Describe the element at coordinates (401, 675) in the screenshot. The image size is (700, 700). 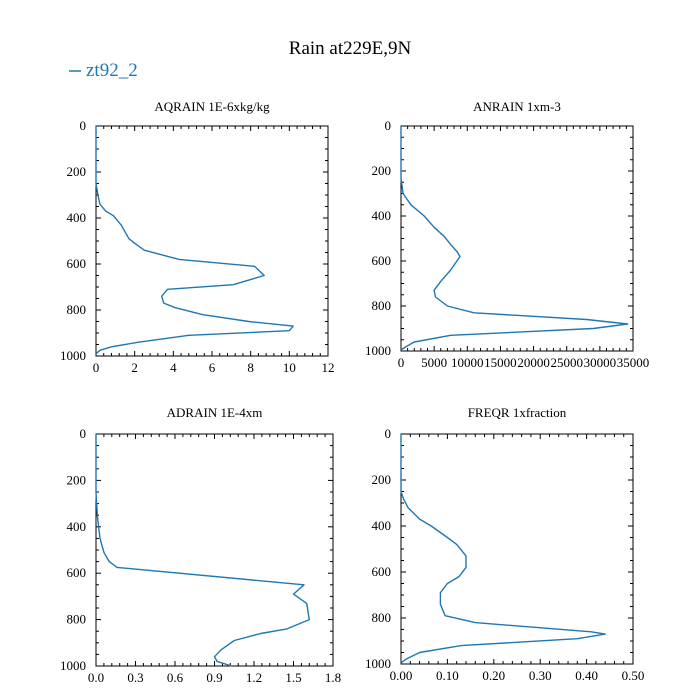
I see `x-tick-label: 0.00` at that location.